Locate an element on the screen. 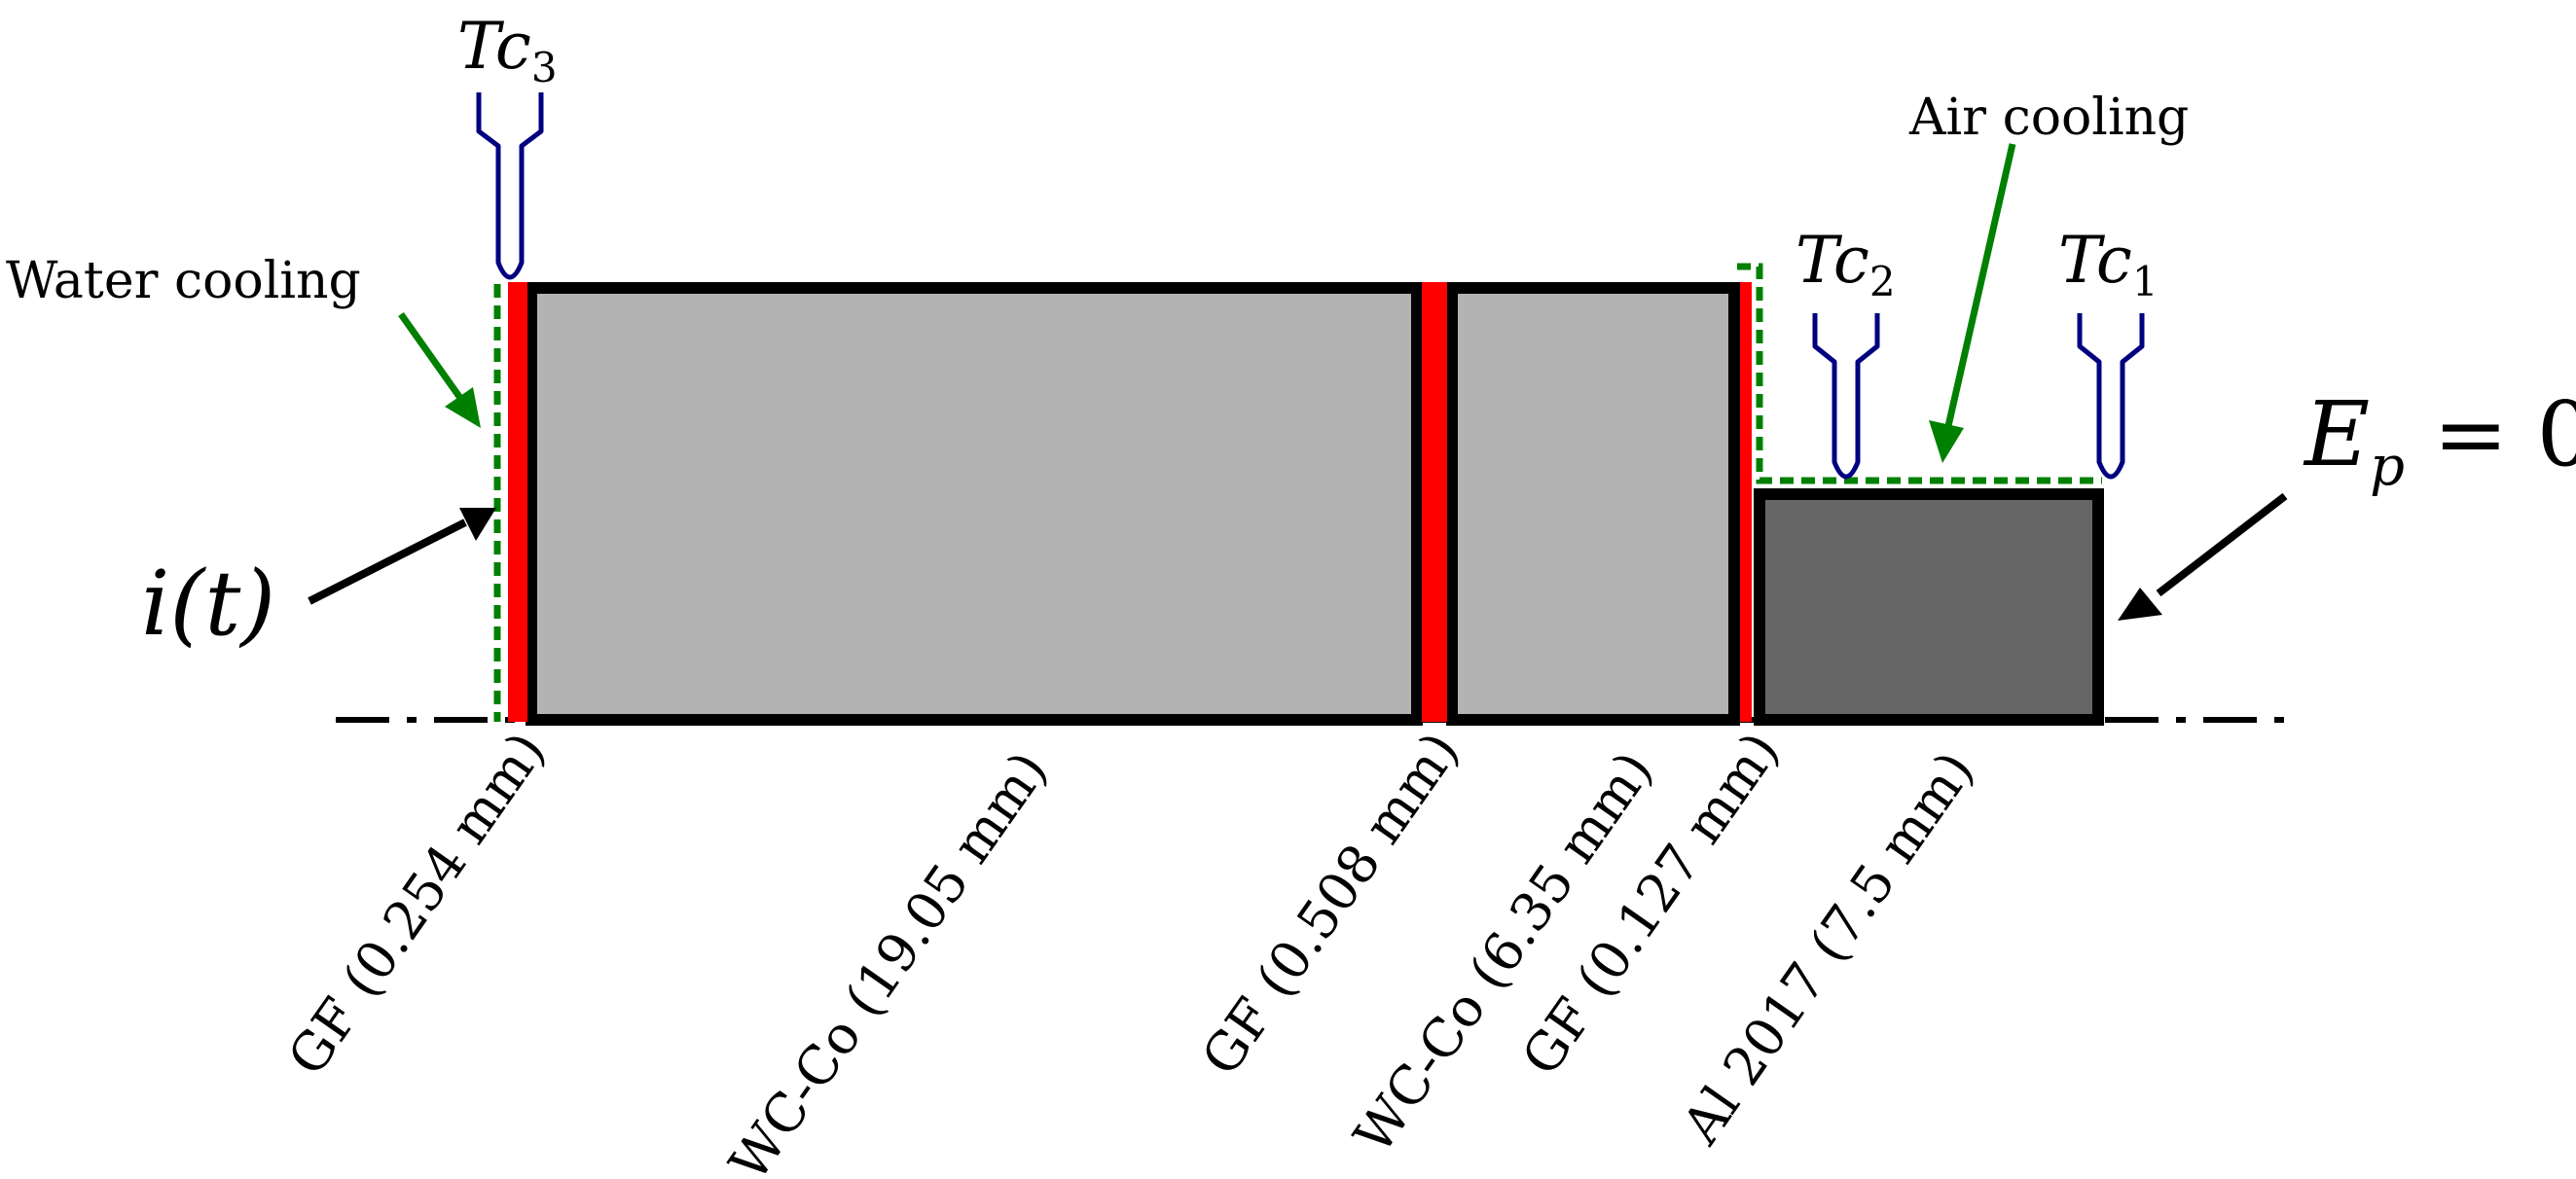 The image size is (2576, 1179). current-arrow is located at coordinates (402, 557).